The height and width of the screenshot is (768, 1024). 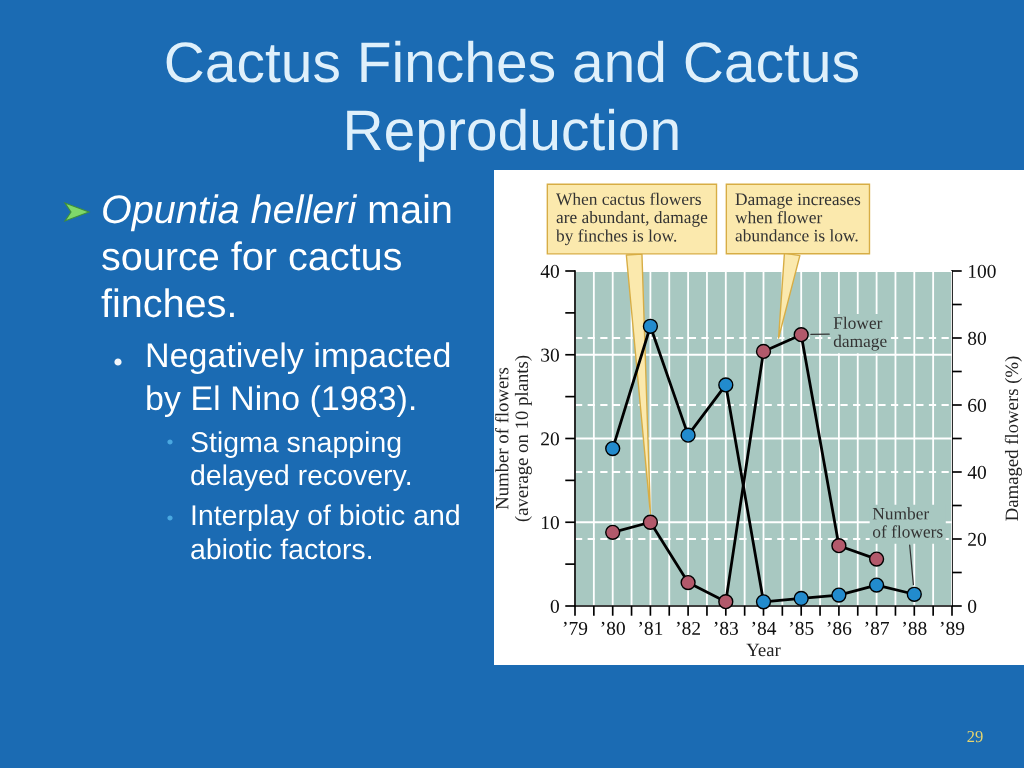 I want to click on text: Negatively impacted by El Nino (1983)., so click(x=298, y=380).